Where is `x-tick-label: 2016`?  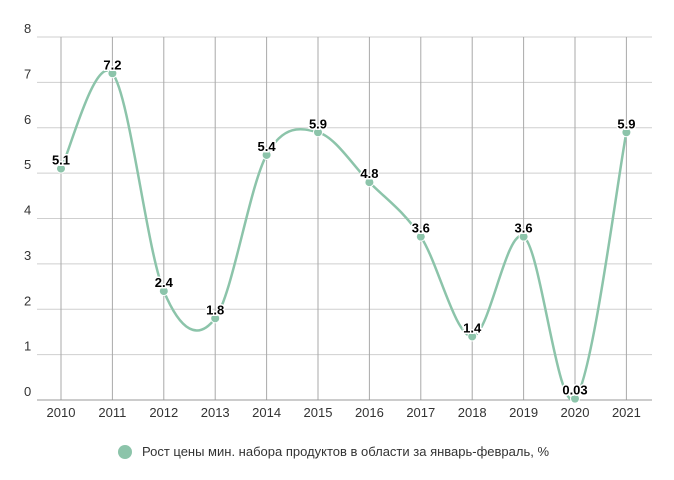
x-tick-label: 2016 is located at coordinates (369, 412).